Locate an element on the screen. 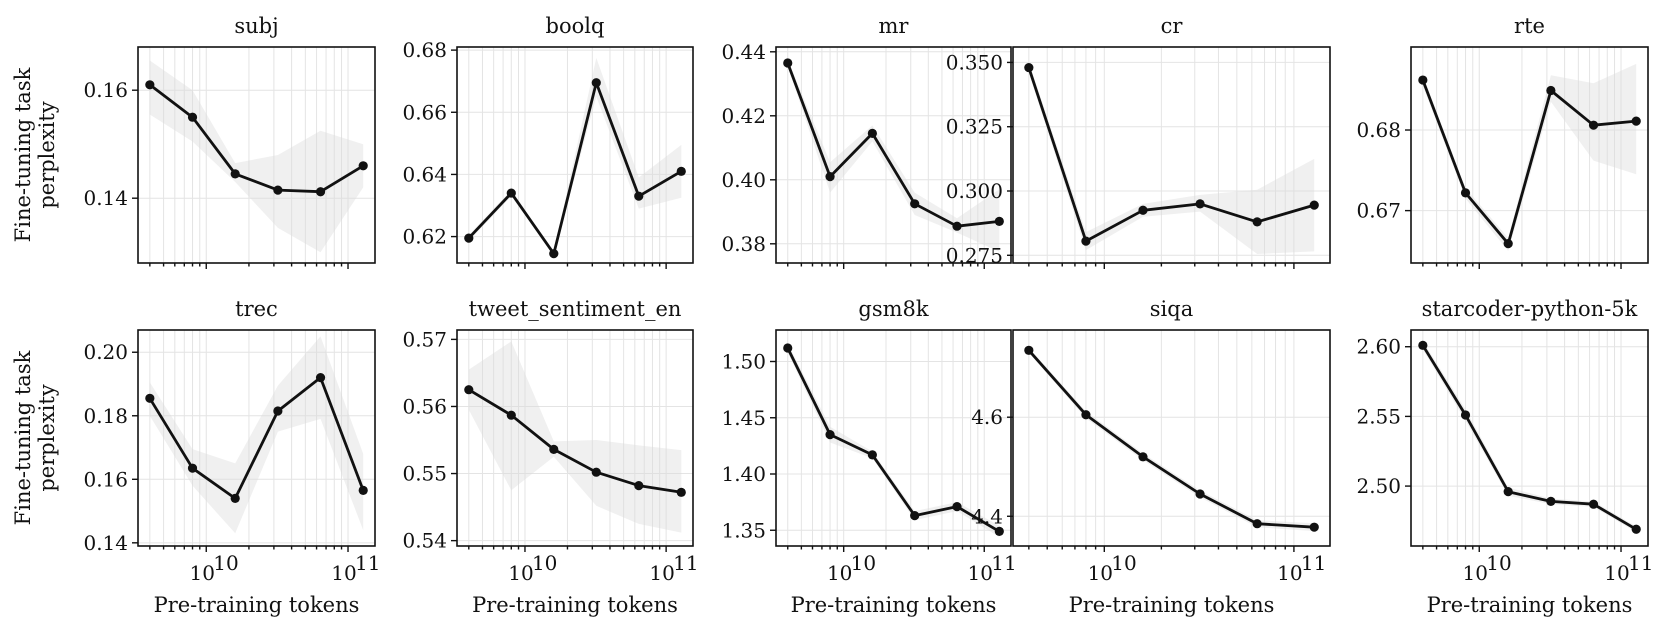 The height and width of the screenshot is (632, 1662). panel-subj: 0.14 0.16 subj is located at coordinates (229, 141).